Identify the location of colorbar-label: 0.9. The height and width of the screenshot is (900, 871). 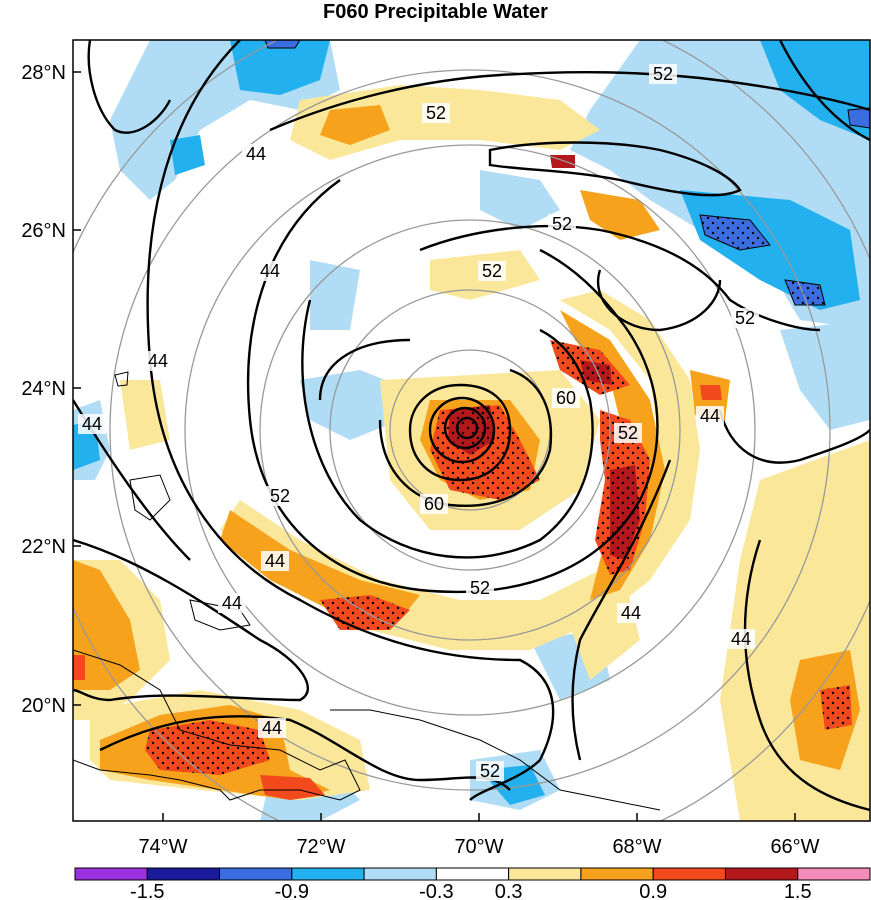
(653, 890).